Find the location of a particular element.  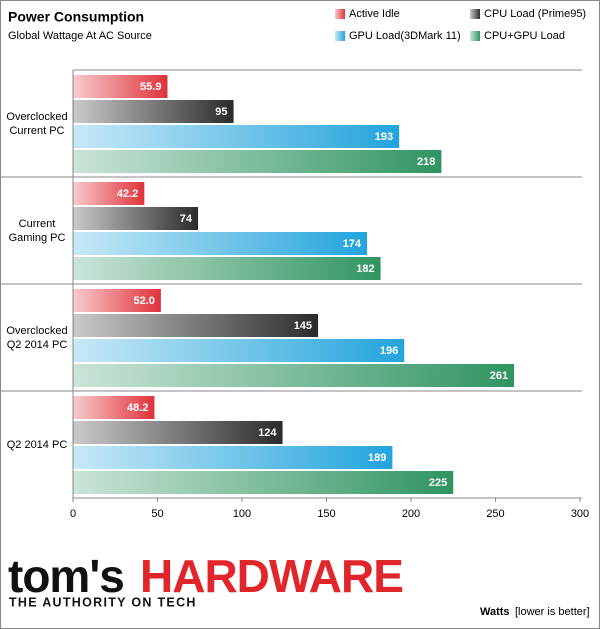

chart-subtitle: Global Wattage At AC Source is located at coordinates (80, 36).